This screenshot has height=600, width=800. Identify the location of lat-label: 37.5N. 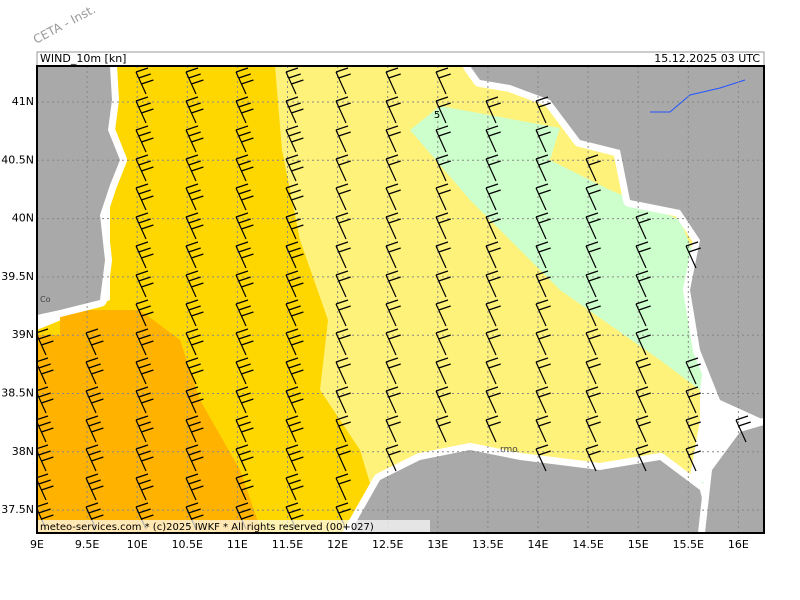
(17, 509).